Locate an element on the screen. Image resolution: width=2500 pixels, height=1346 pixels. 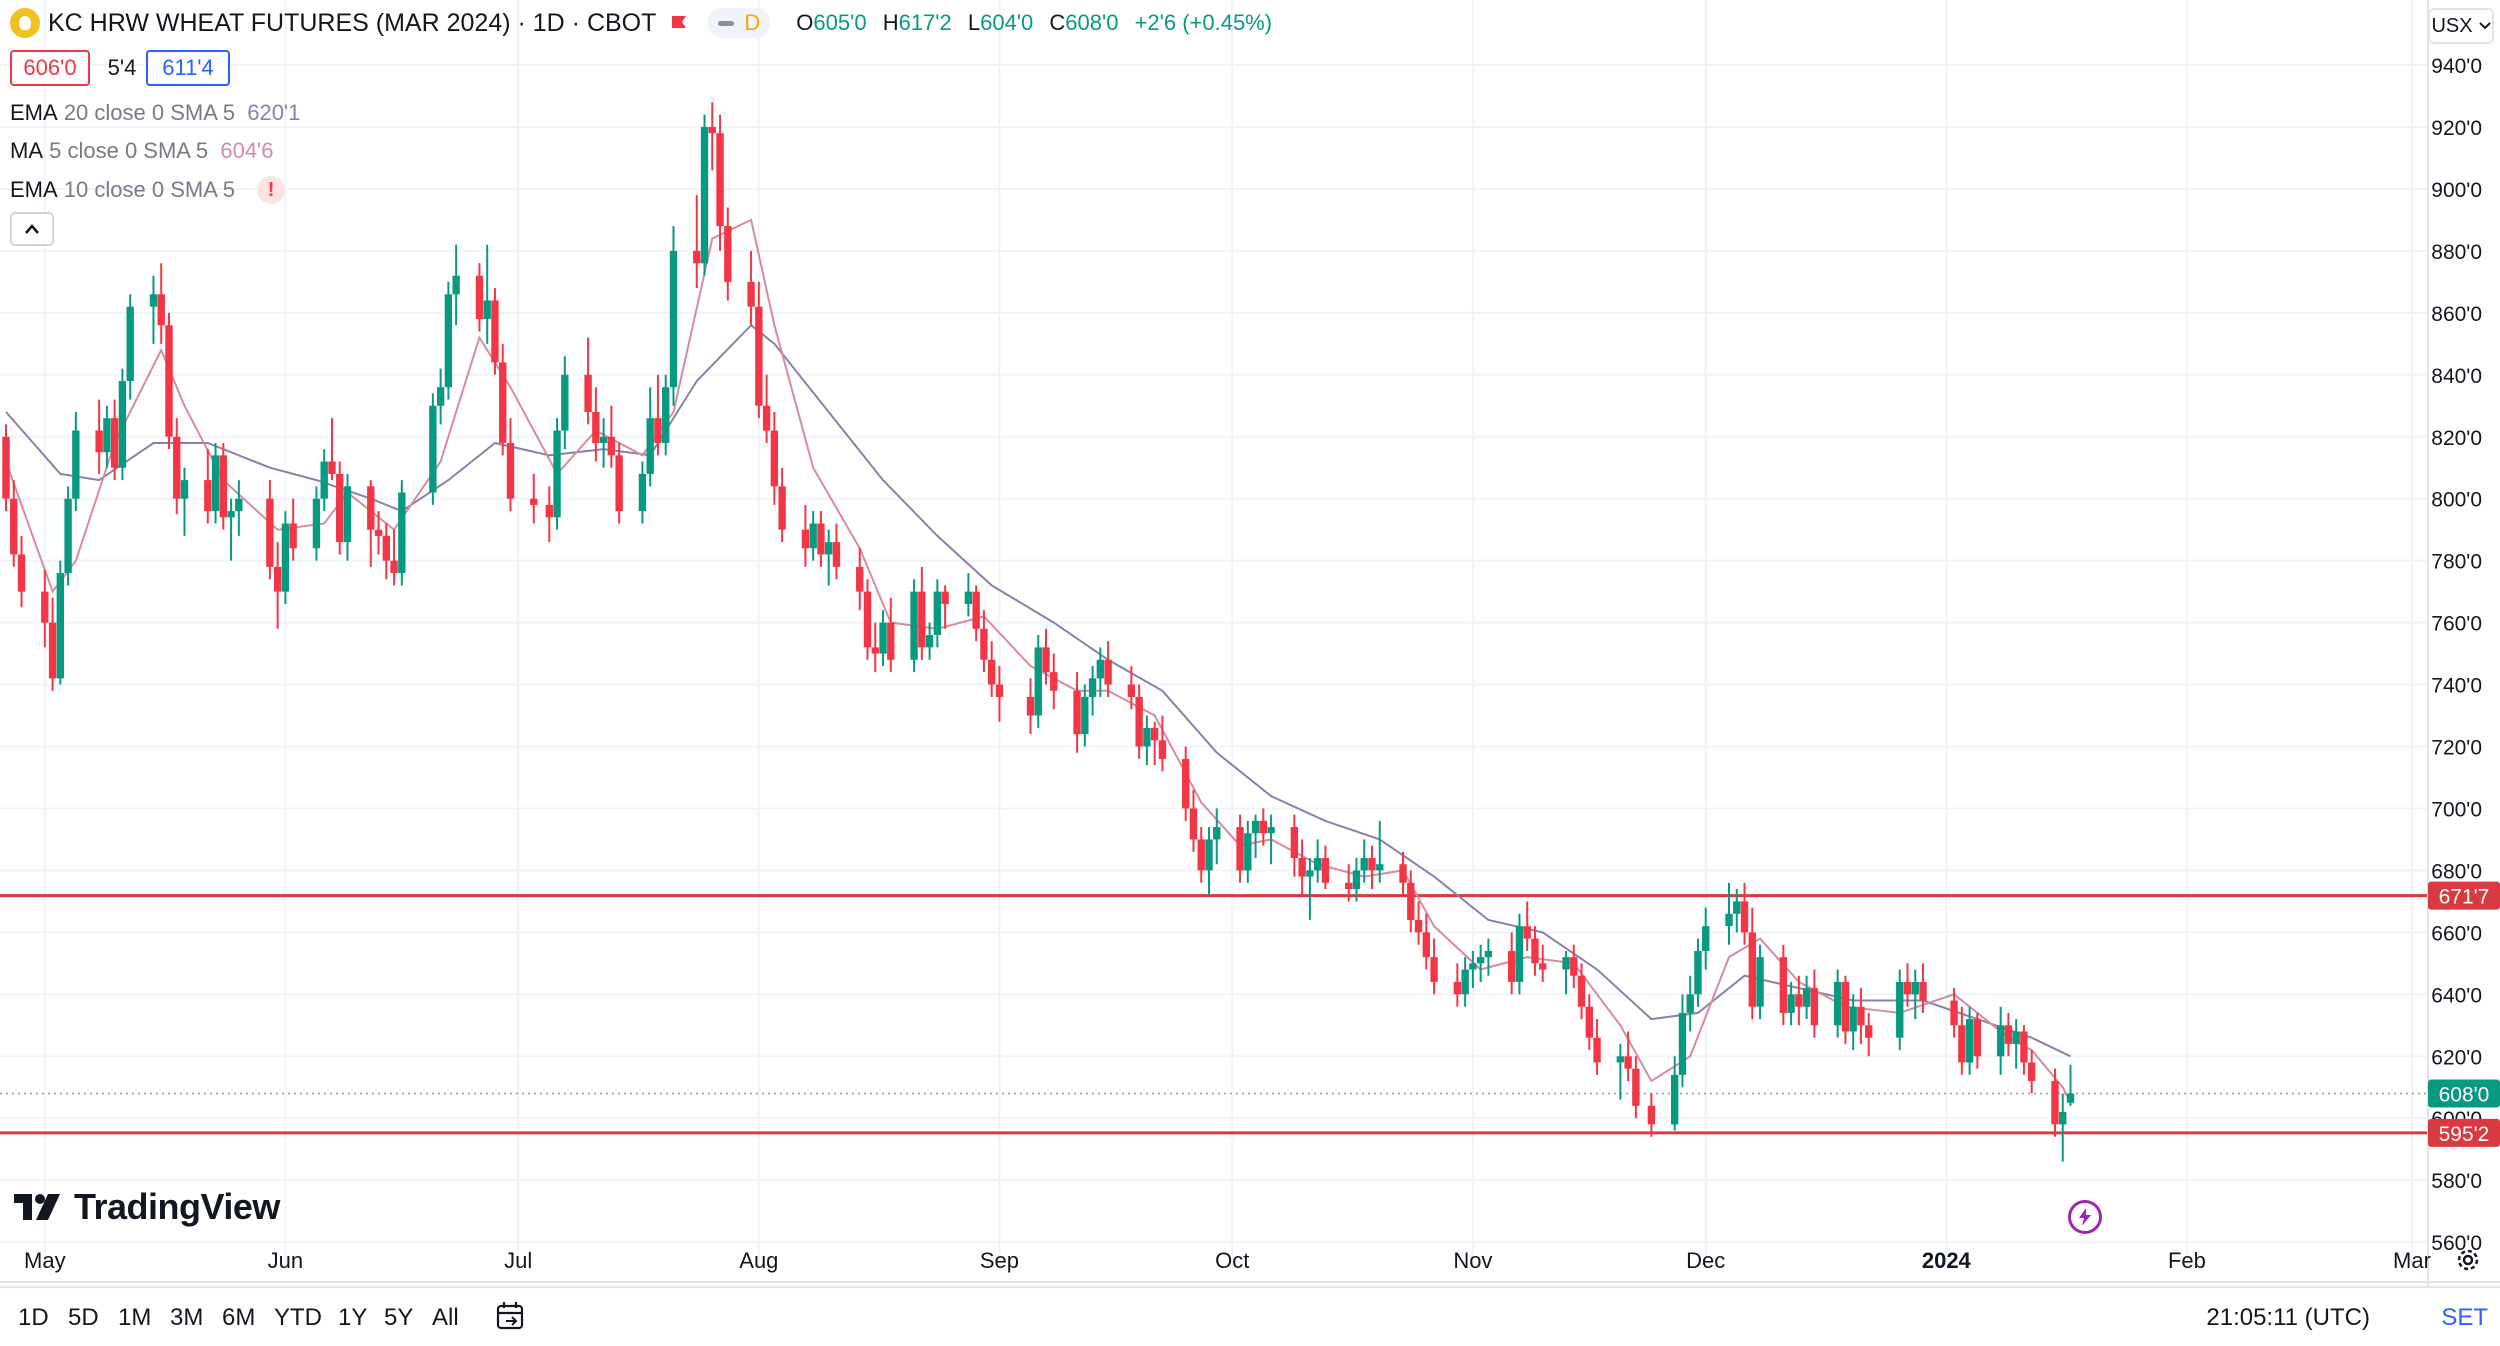
buy-price-button: 611'4 is located at coordinates (188, 68).